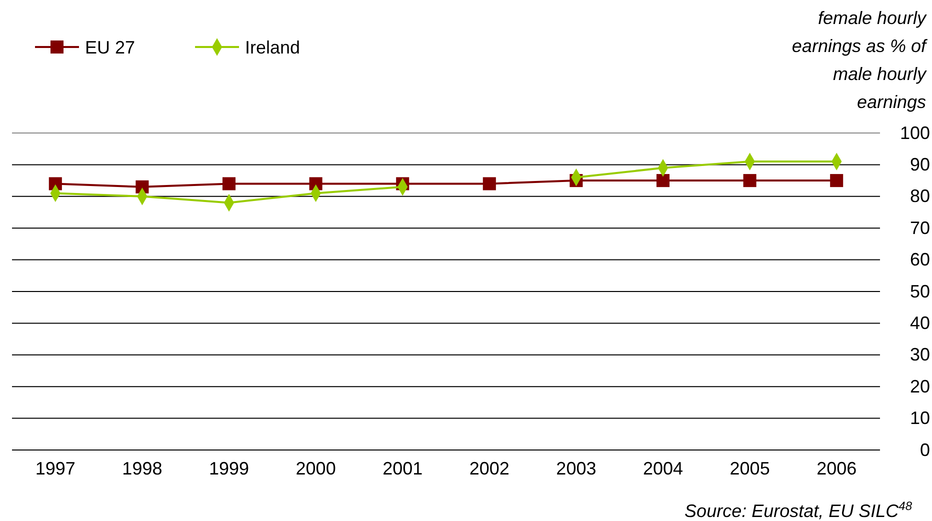 This screenshot has height=521, width=932. What do you see at coordinates (920, 291) in the screenshot?
I see `y-tick-label: 50` at bounding box center [920, 291].